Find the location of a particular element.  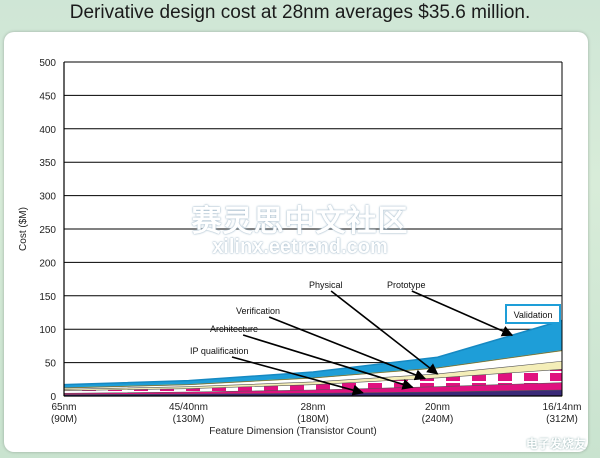

x-tick-sublabel: (130M) is located at coordinates (189, 419).